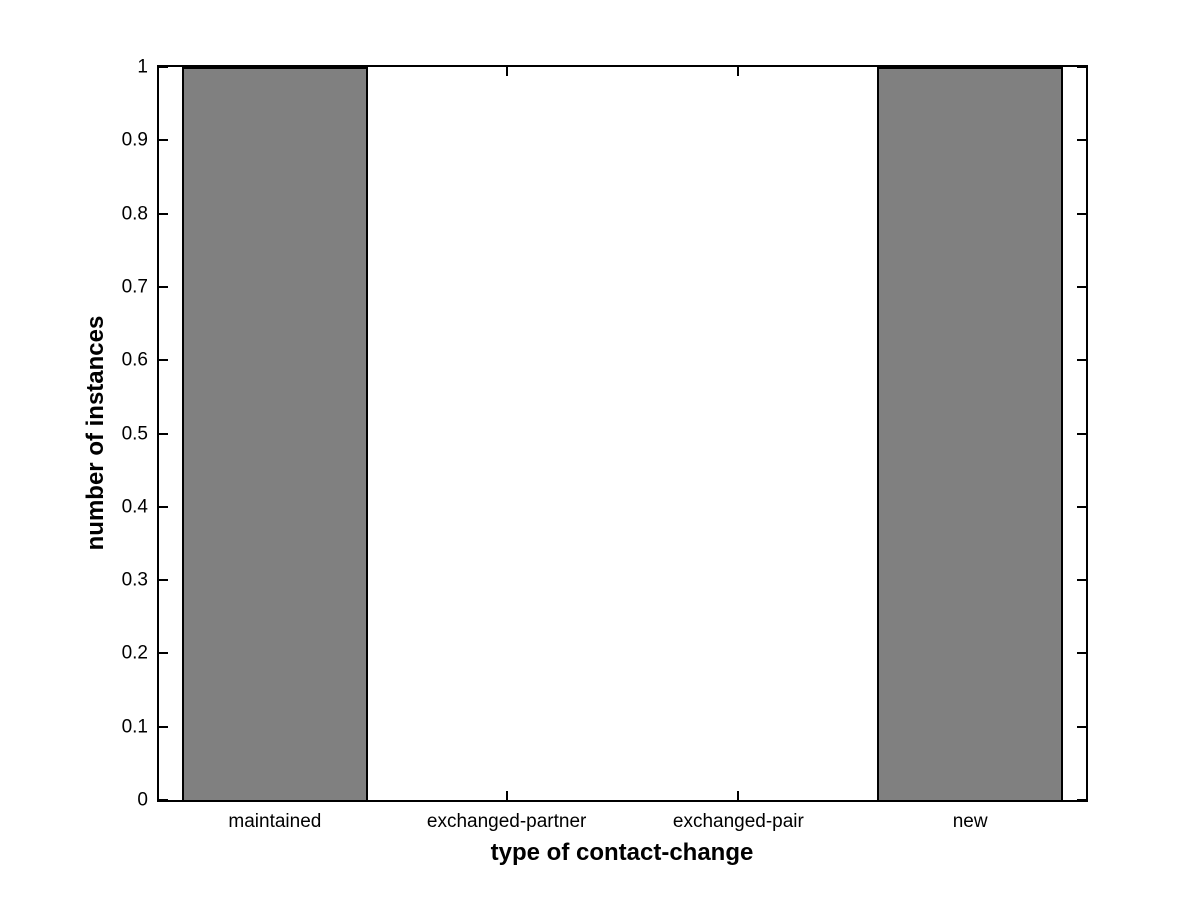 The width and height of the screenshot is (1201, 901). Describe the element at coordinates (738, 821) in the screenshot. I see `x-tick-label: exchanged-pair` at that location.